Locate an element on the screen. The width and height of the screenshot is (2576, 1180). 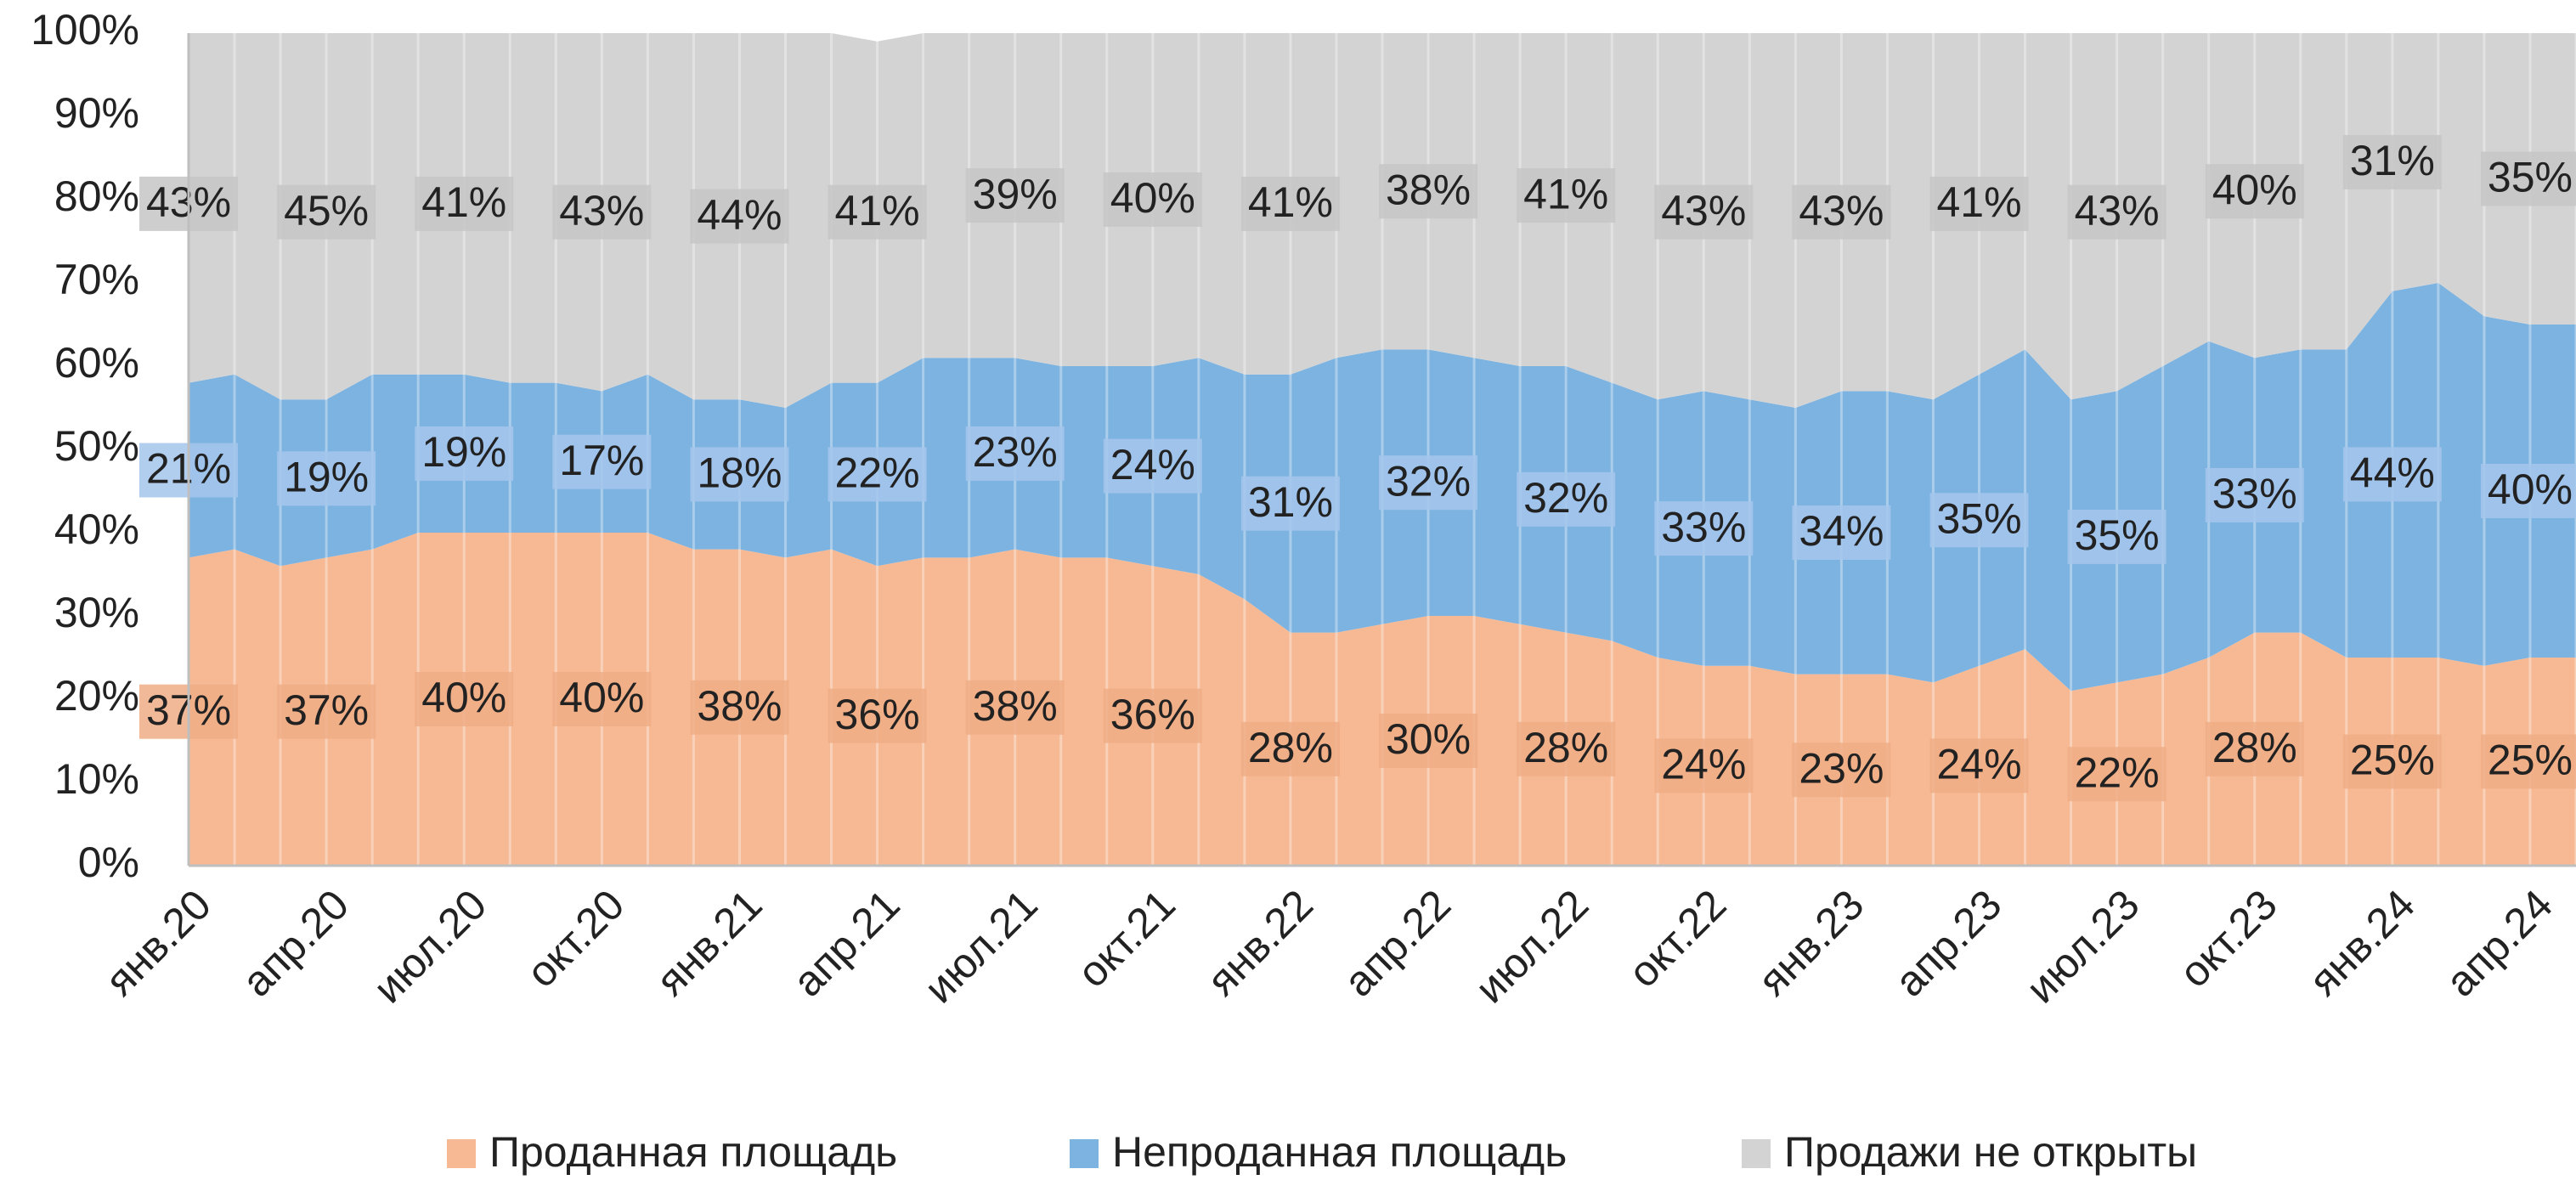
x-tick-label: янв.20 is located at coordinates (158, 943).